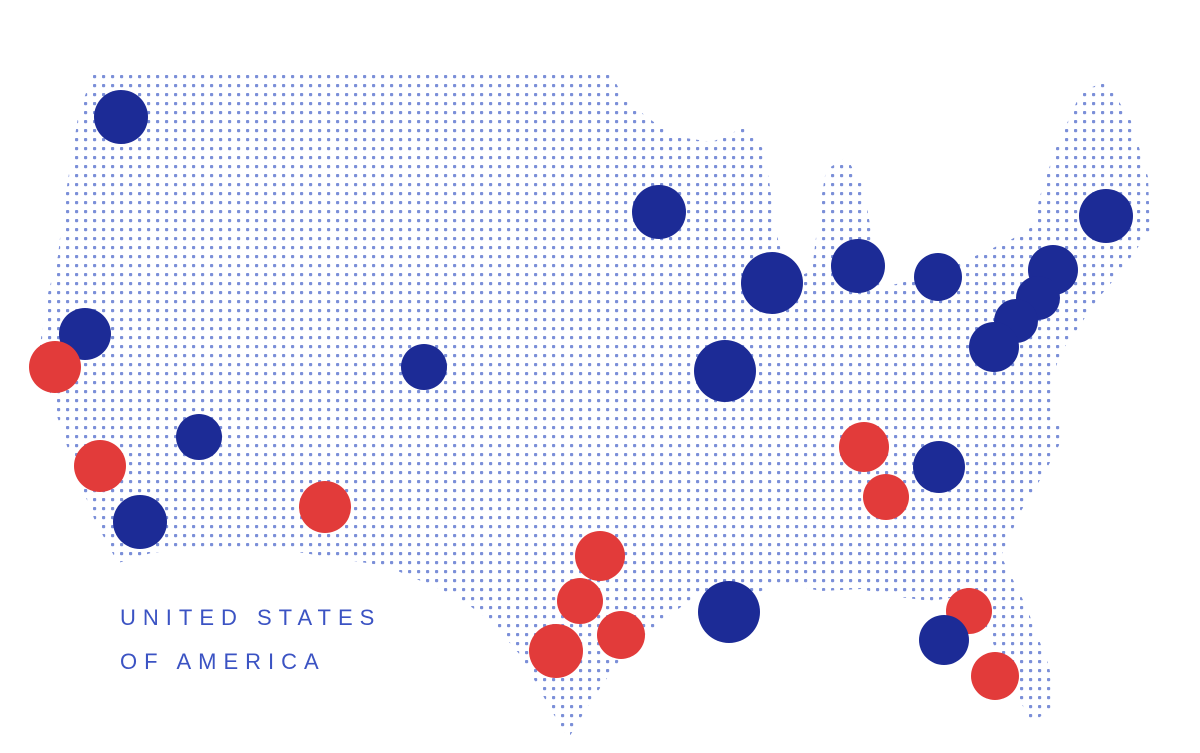 The width and height of the screenshot is (1200, 753). Describe the element at coordinates (223, 661) in the screenshot. I see `map-title-line2: OF AMERICA` at that location.